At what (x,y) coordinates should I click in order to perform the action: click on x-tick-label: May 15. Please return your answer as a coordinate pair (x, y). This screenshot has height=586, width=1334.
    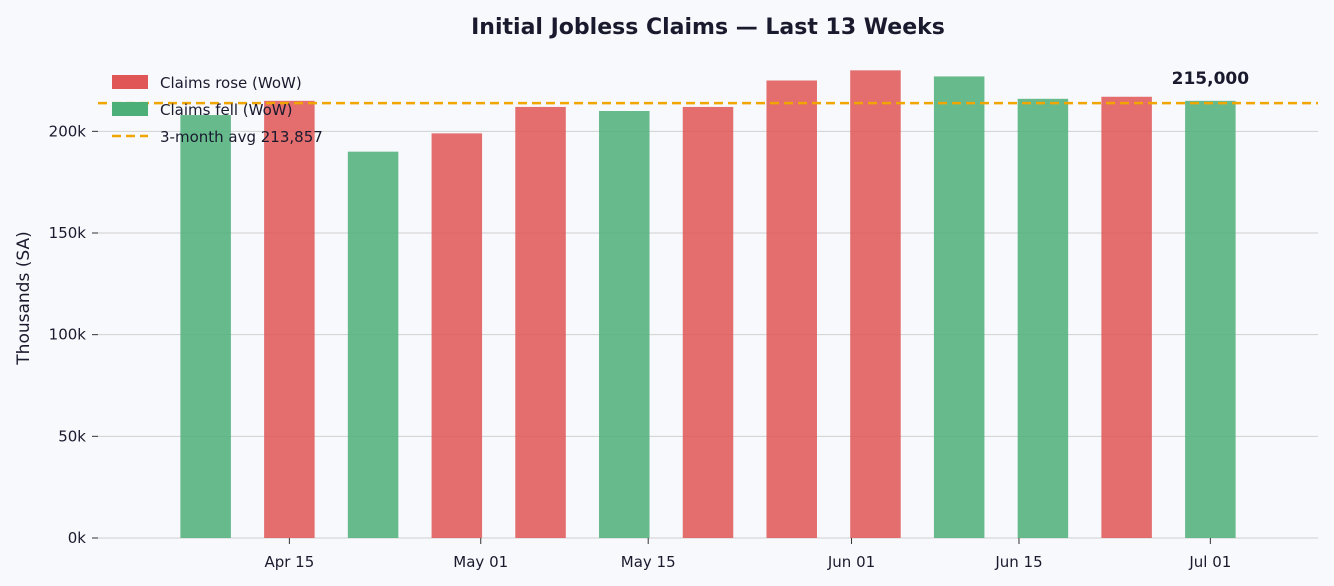
    Looking at the image, I should click on (648, 562).